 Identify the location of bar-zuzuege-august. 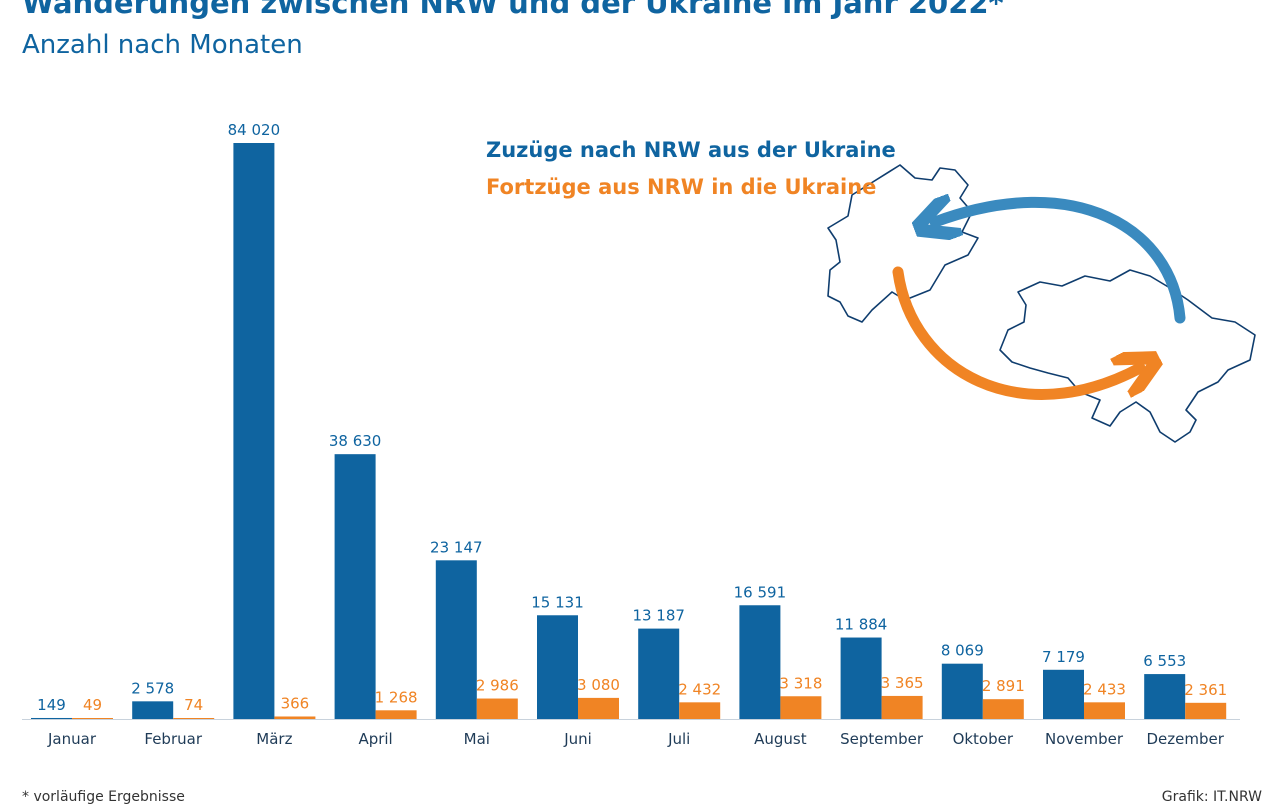
(760, 662).